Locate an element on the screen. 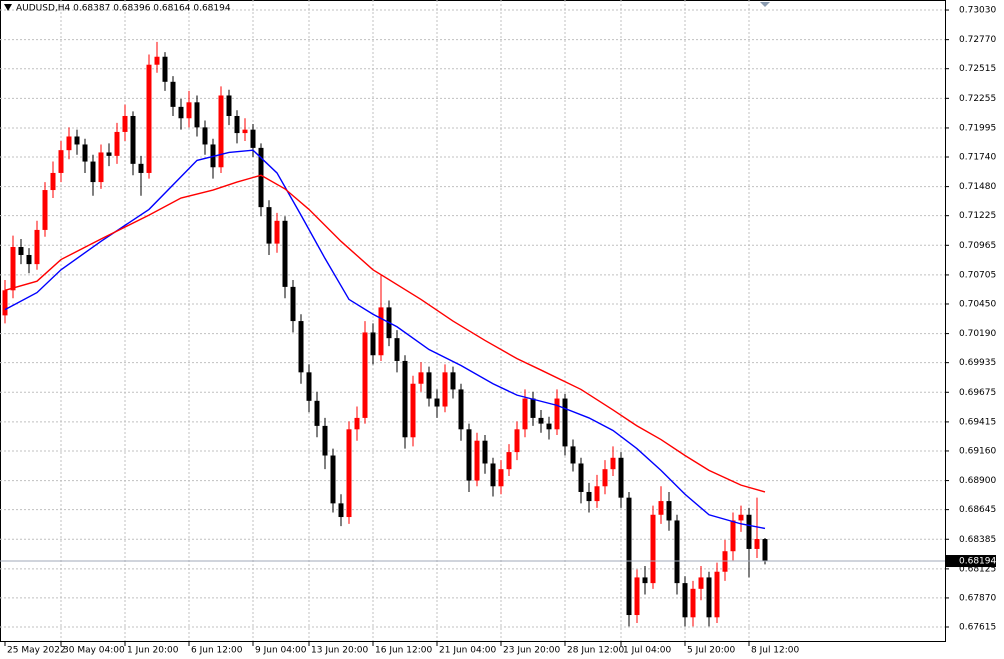 Image resolution: width=1004 pixels, height=659 pixels. y-tick-label: 0.70450 is located at coordinates (977, 304).